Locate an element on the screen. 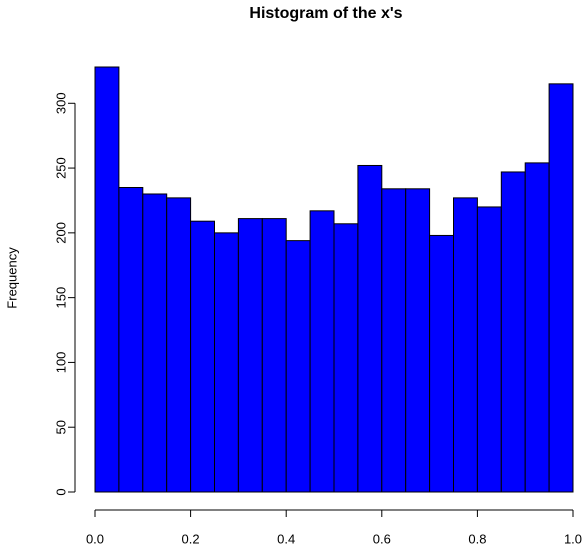 The height and width of the screenshot is (550, 587). y-tick-label: 250 is located at coordinates (60, 168).